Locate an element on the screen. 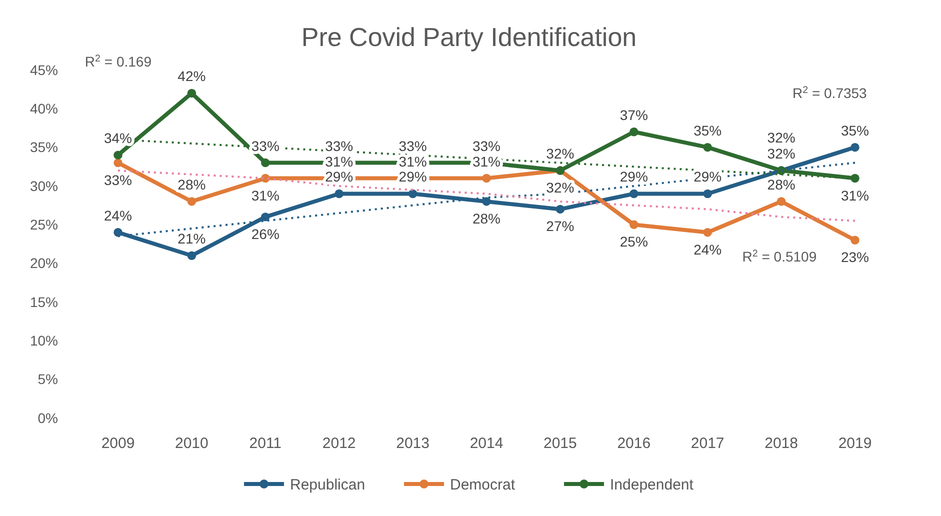 Image resolution: width=941 pixels, height=516 pixels. annotation: R$^{2}$ = 0.5109 is located at coordinates (779, 256).